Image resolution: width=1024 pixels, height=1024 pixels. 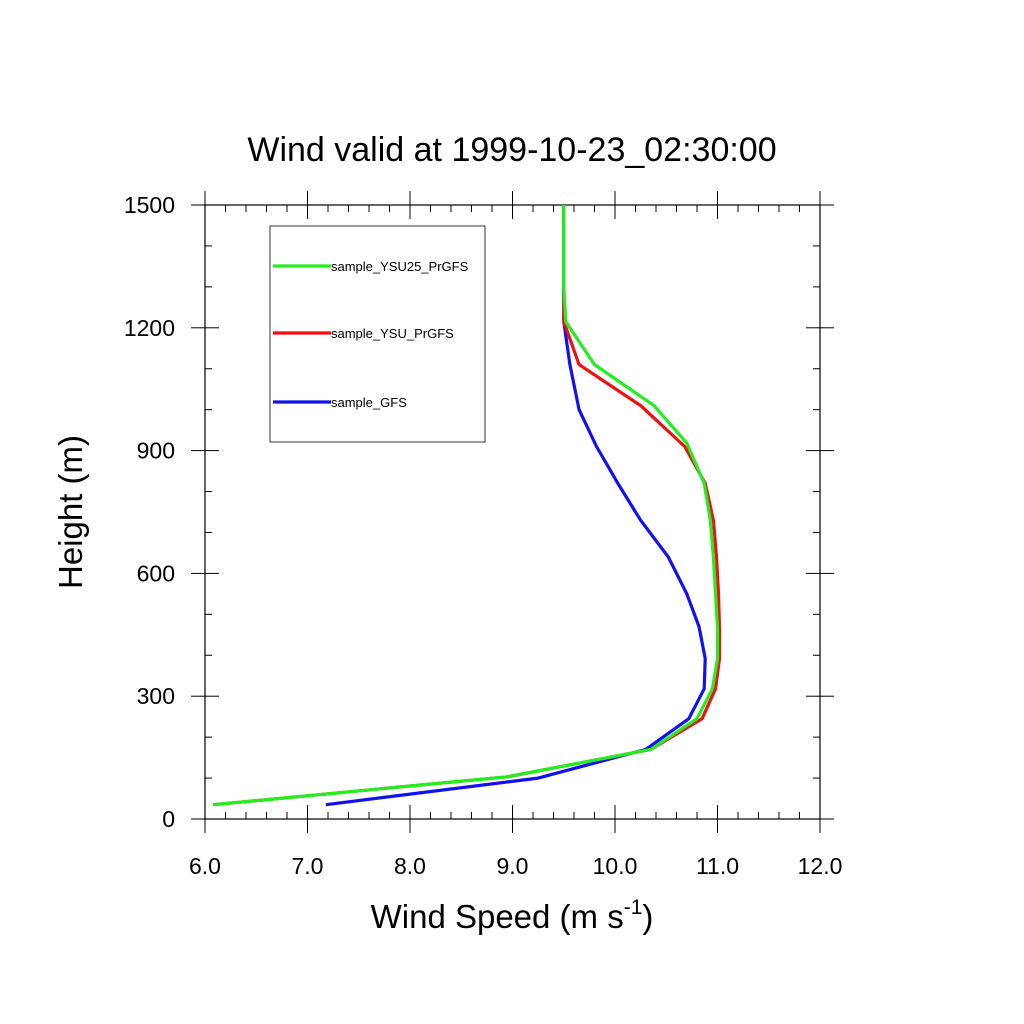 What do you see at coordinates (149, 205) in the screenshot?
I see `y-tick-label: 1500` at bounding box center [149, 205].